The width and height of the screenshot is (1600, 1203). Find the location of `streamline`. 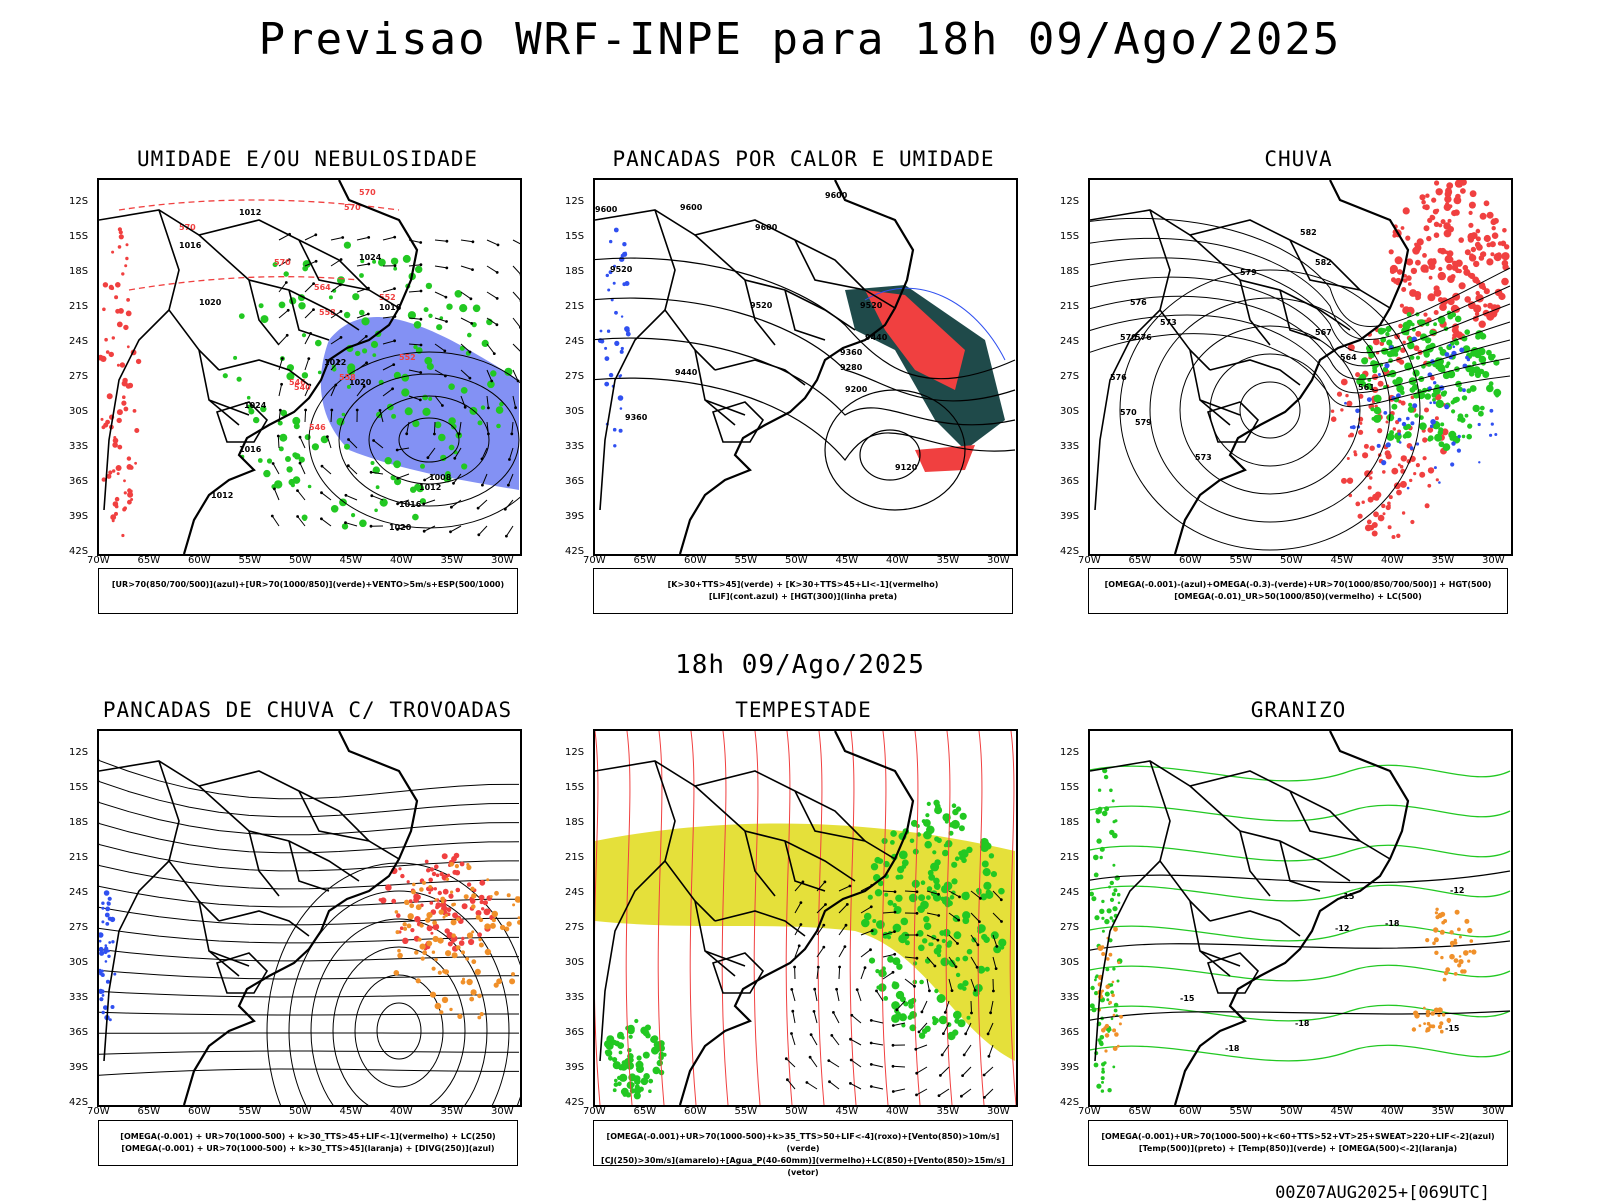

streamline is located at coordinates (309, 993).